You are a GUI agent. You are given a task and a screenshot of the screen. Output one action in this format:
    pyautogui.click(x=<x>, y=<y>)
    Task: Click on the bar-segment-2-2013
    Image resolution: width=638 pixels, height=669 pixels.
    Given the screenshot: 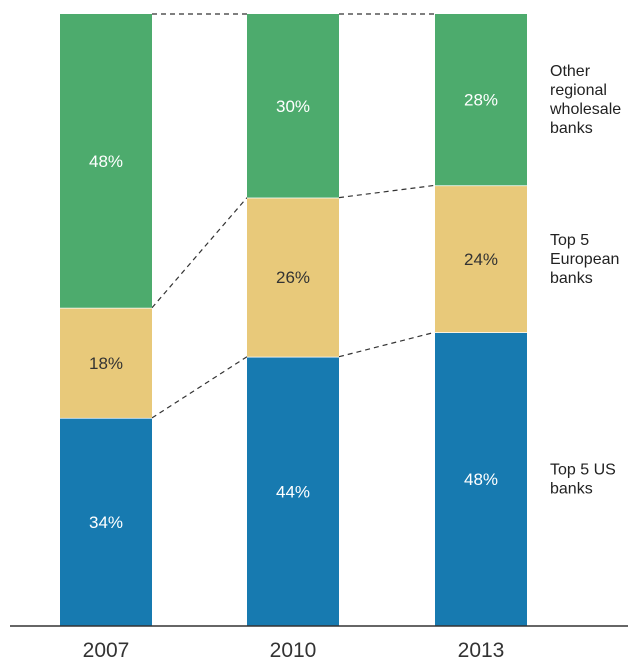 What is the action you would take?
    pyautogui.click(x=481, y=100)
    